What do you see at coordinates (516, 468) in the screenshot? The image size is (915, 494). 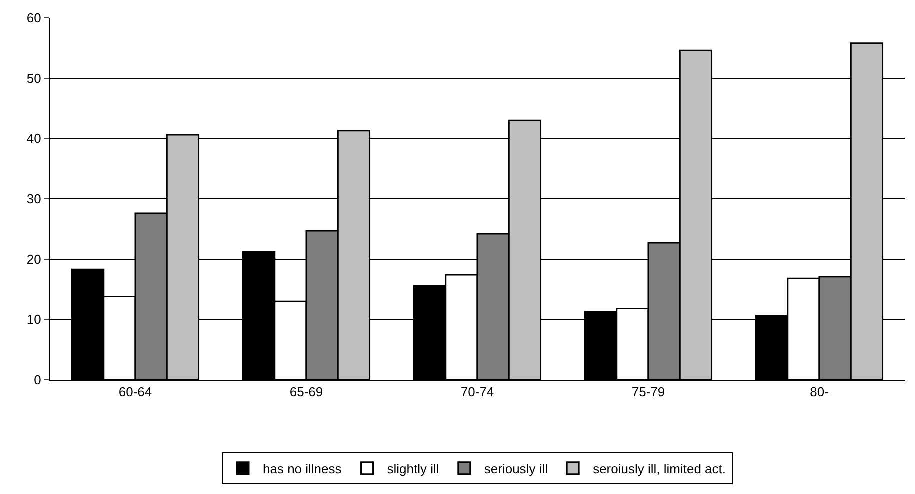 I see `legend-label: seriously ill` at bounding box center [516, 468].